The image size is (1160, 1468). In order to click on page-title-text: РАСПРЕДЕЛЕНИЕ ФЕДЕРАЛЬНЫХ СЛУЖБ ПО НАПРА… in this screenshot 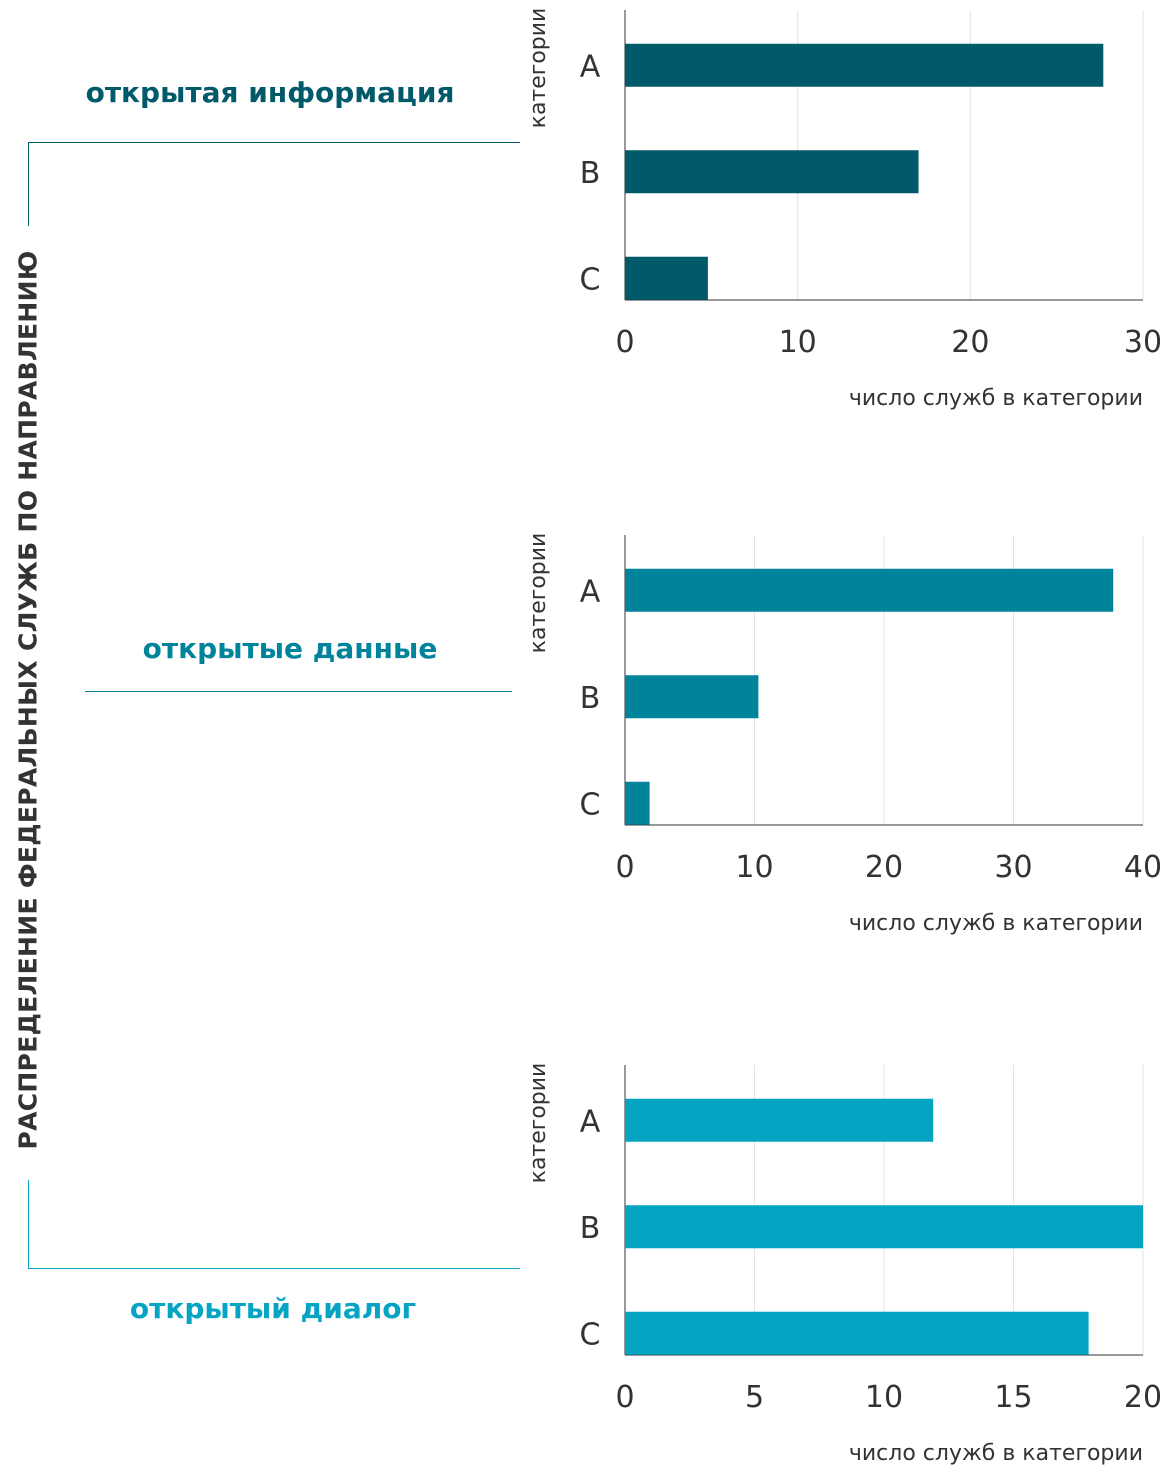, I will do `click(28, 700)`.